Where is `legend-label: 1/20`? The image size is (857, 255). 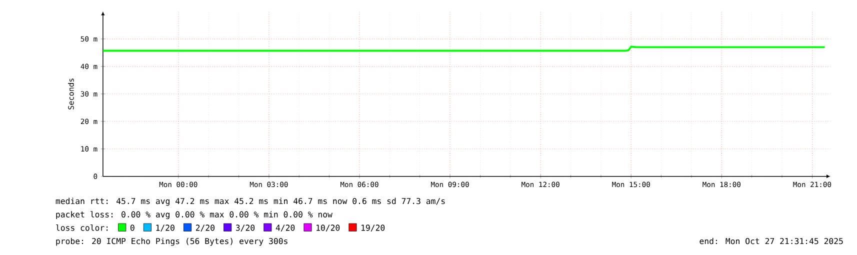
legend-label: 1/20 is located at coordinates (165, 228).